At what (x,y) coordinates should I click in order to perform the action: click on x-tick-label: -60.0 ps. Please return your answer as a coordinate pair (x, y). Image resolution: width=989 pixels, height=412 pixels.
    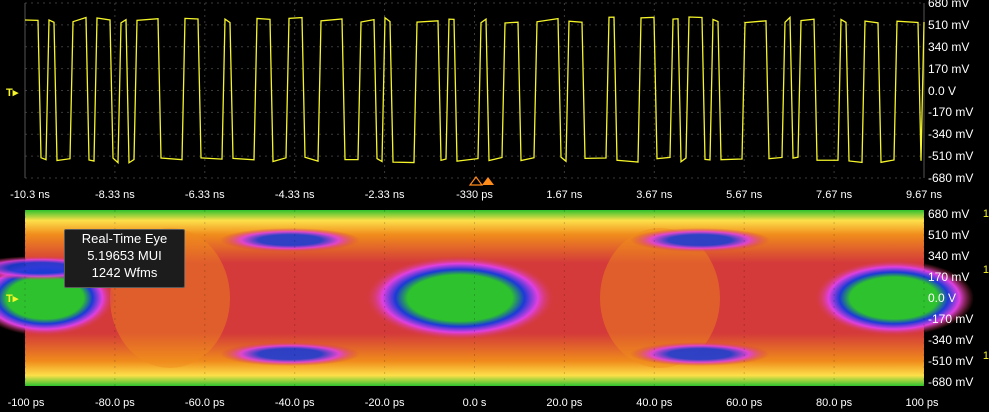
    Looking at the image, I should click on (204, 403).